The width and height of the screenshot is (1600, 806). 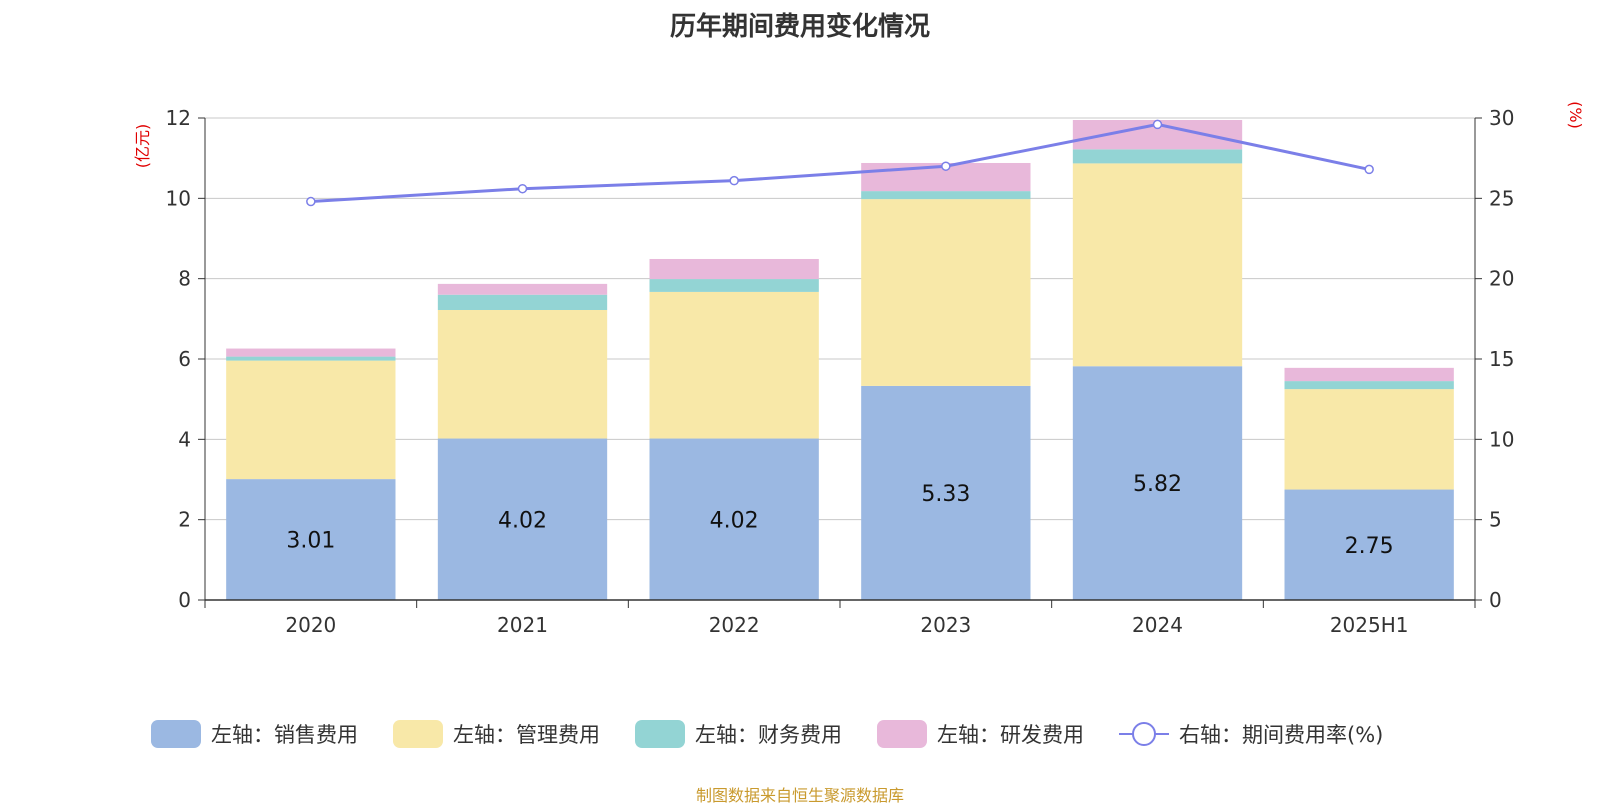 What do you see at coordinates (1501, 198) in the screenshot?
I see `y-right-tick-label: 25` at bounding box center [1501, 198].